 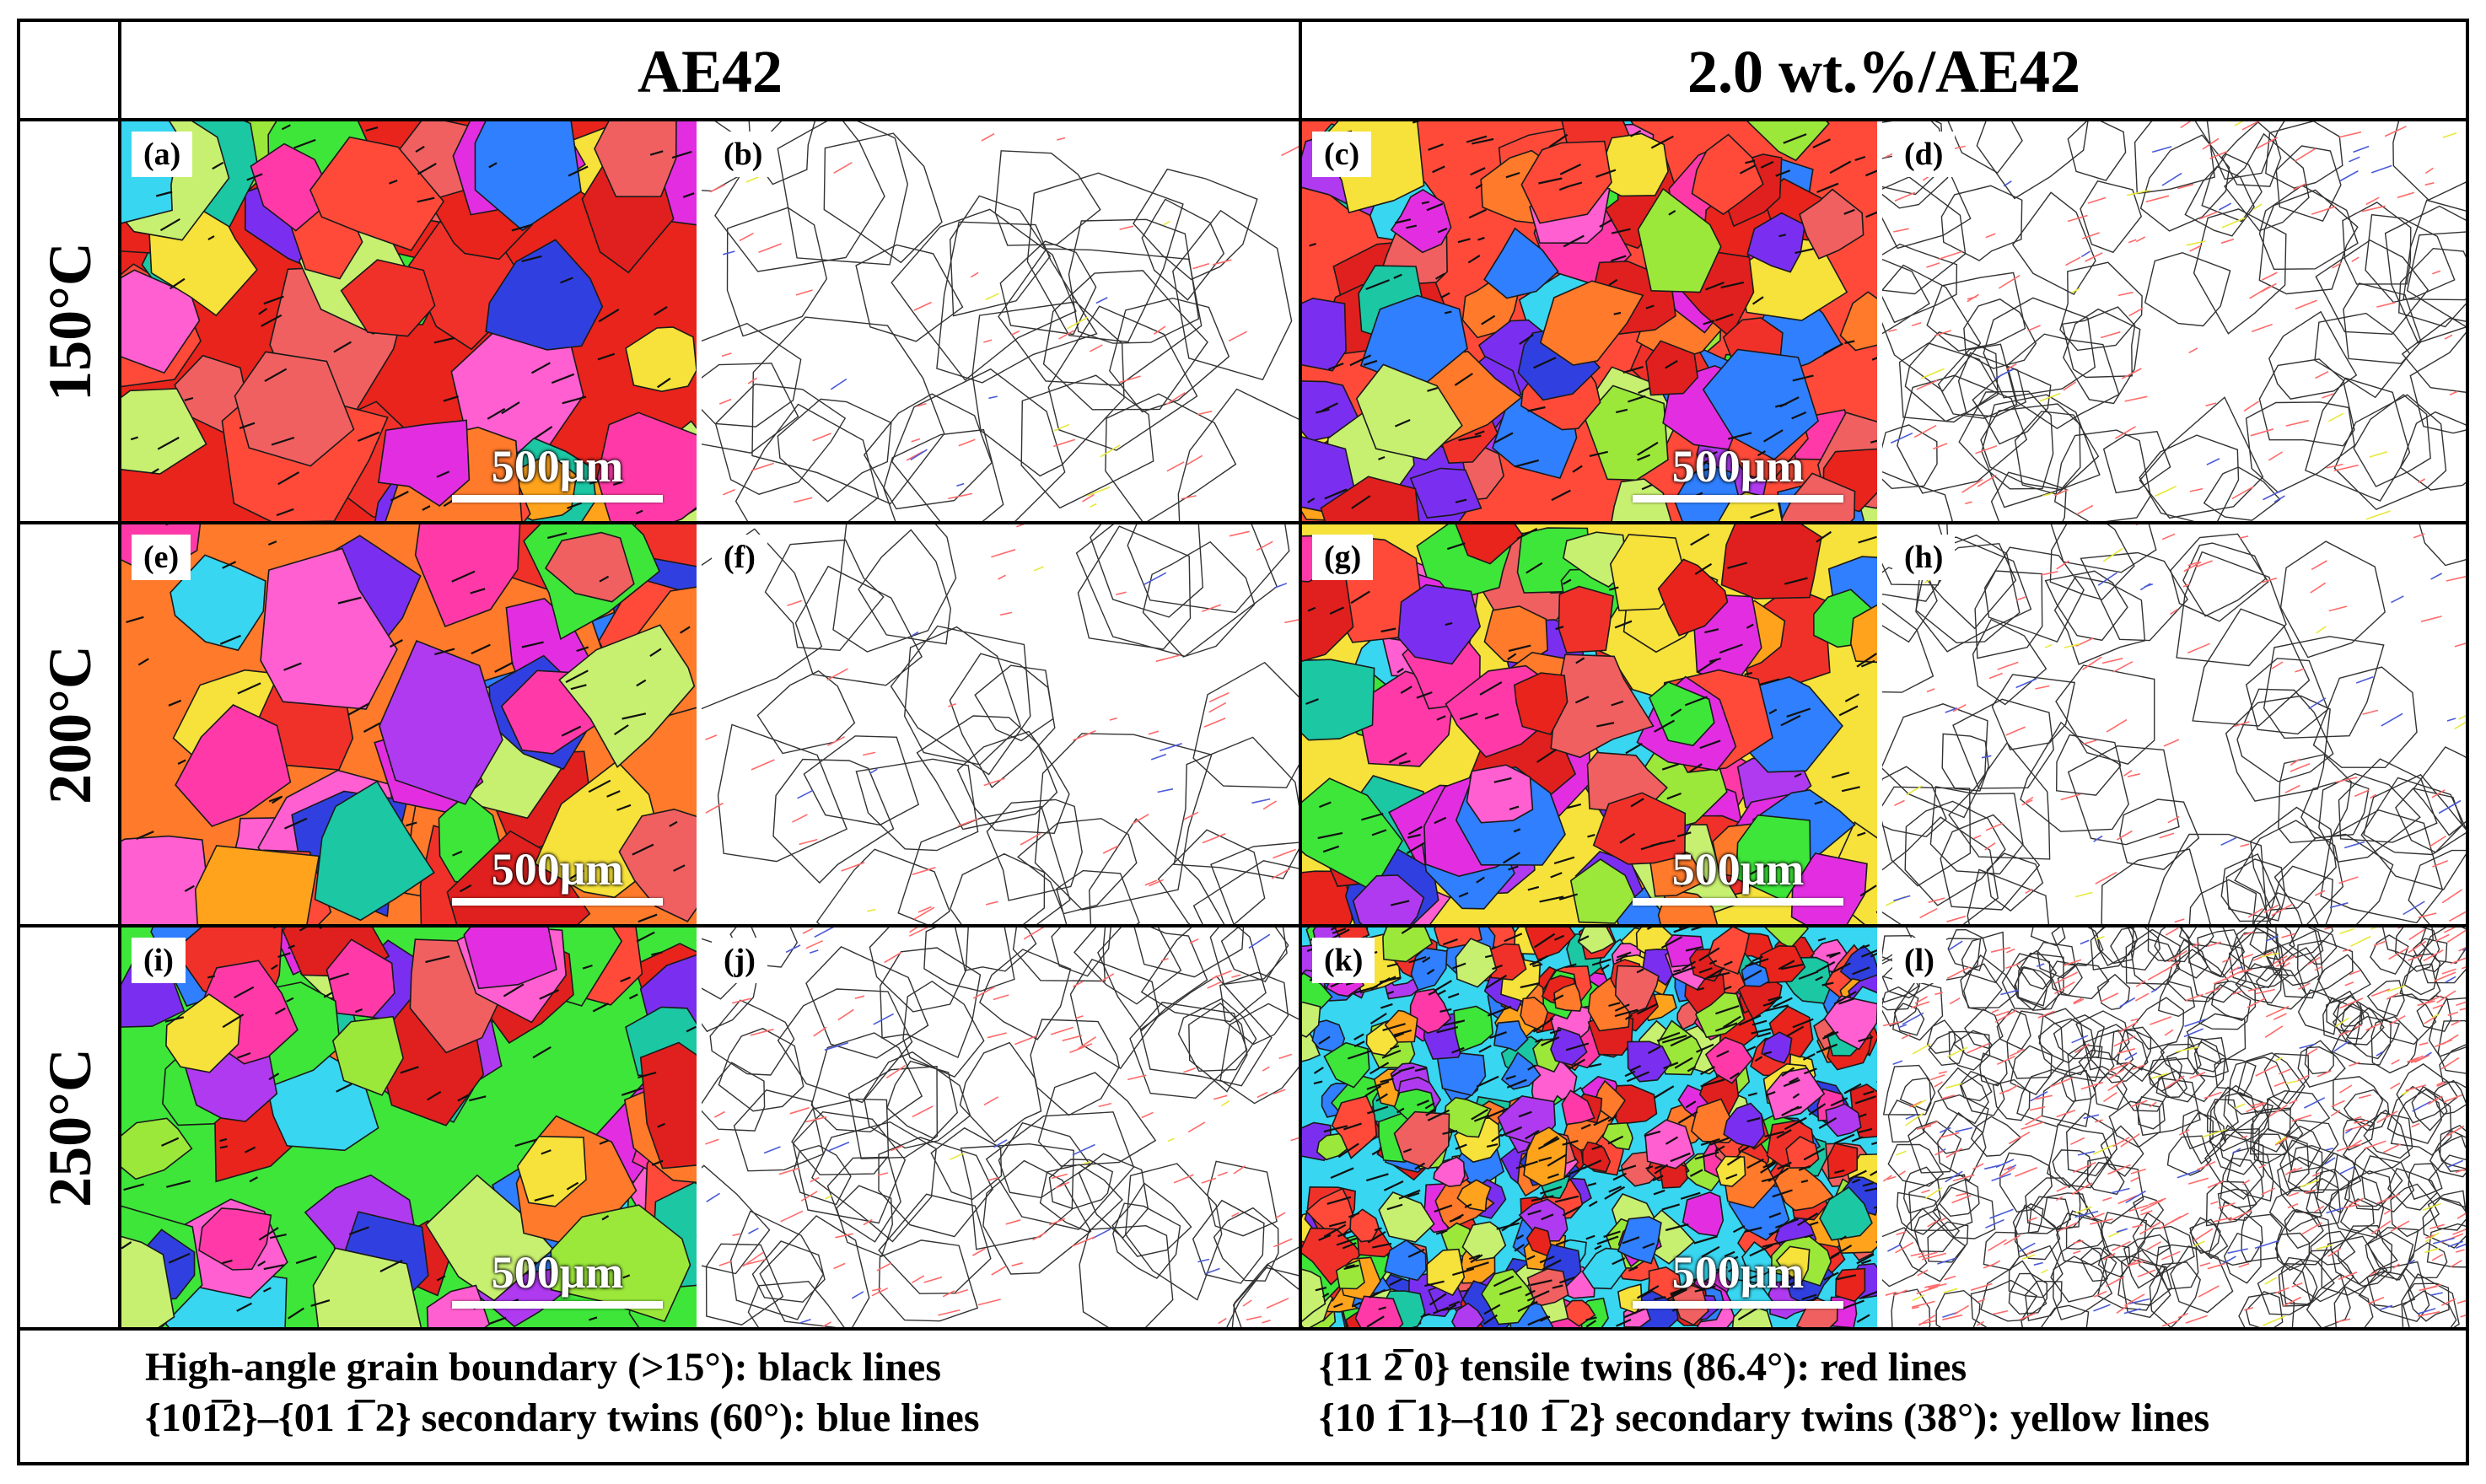 What do you see at coordinates (557, 499) in the screenshot?
I see `scale-bar-line` at bounding box center [557, 499].